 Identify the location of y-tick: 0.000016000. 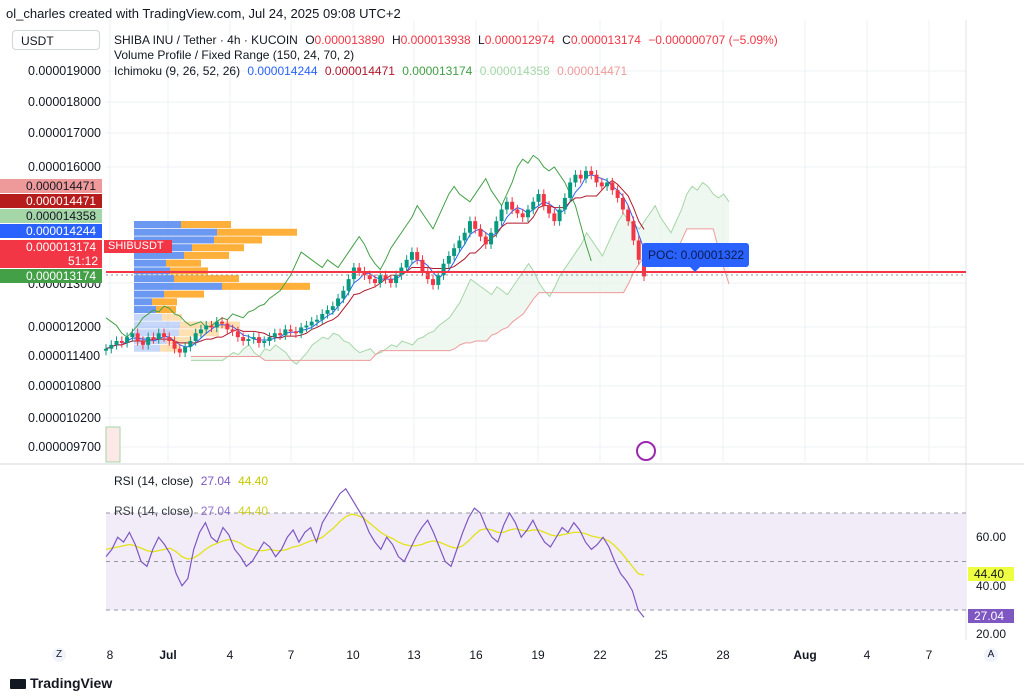
(64, 167).